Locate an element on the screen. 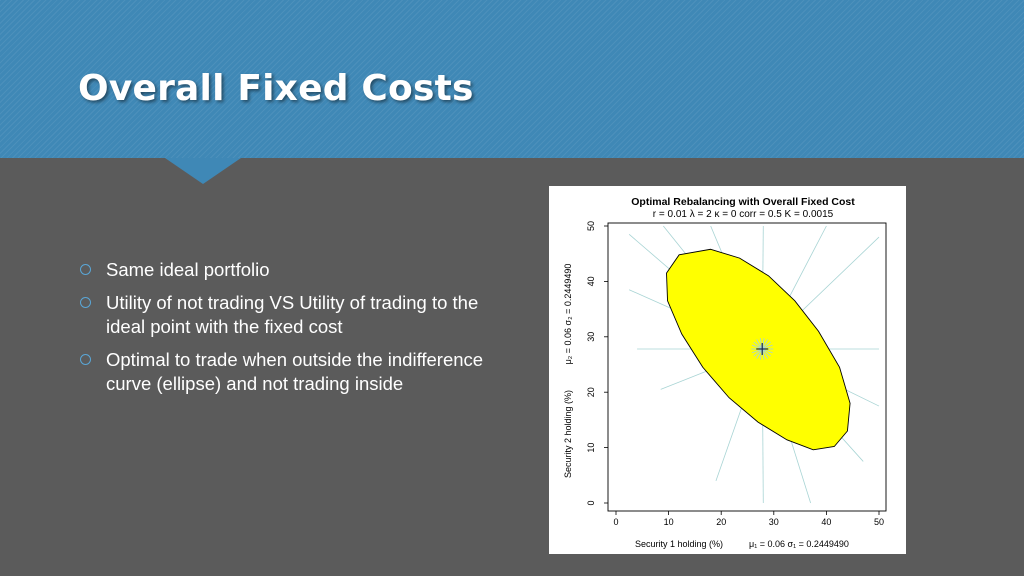 The image size is (1024, 576). x-tick-label: 30 is located at coordinates (774, 522).